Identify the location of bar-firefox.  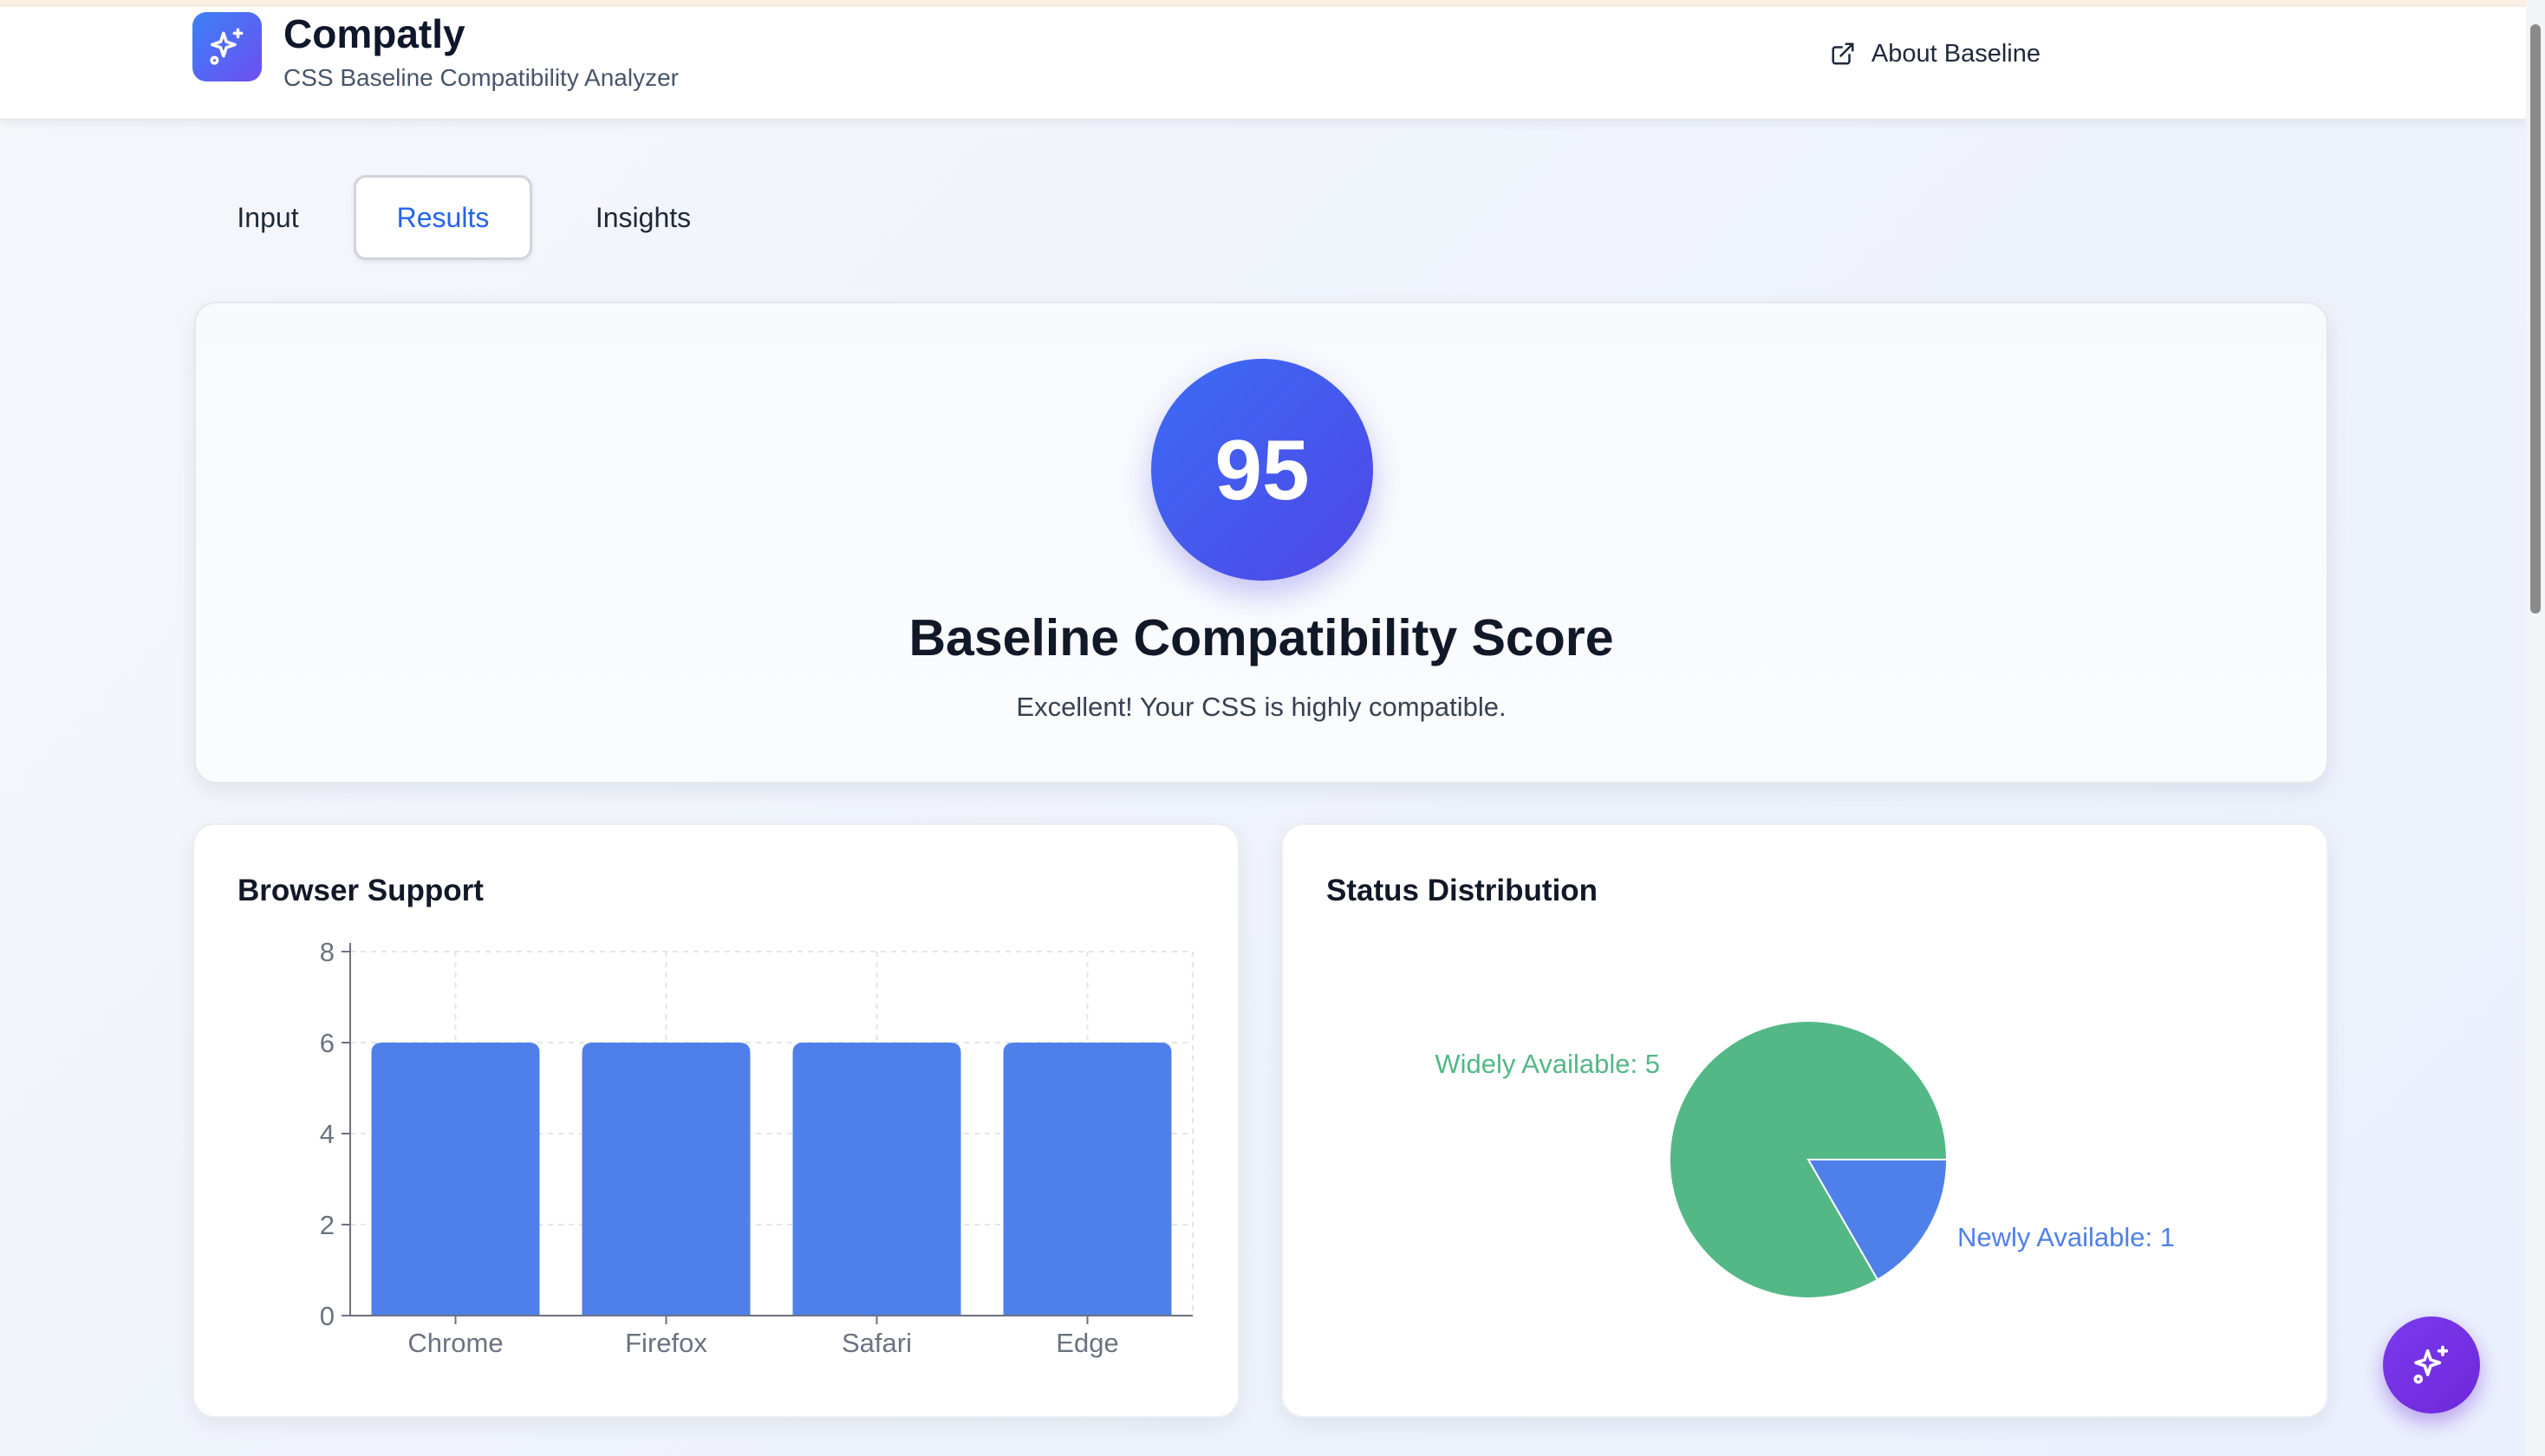
(666, 1179).